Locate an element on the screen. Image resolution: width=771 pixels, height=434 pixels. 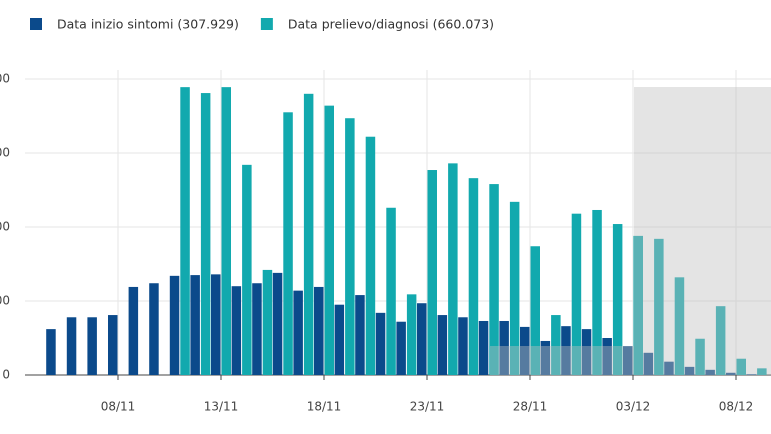
legend-label: Data inizio sintomi (307.929) is located at coordinates (148, 24).